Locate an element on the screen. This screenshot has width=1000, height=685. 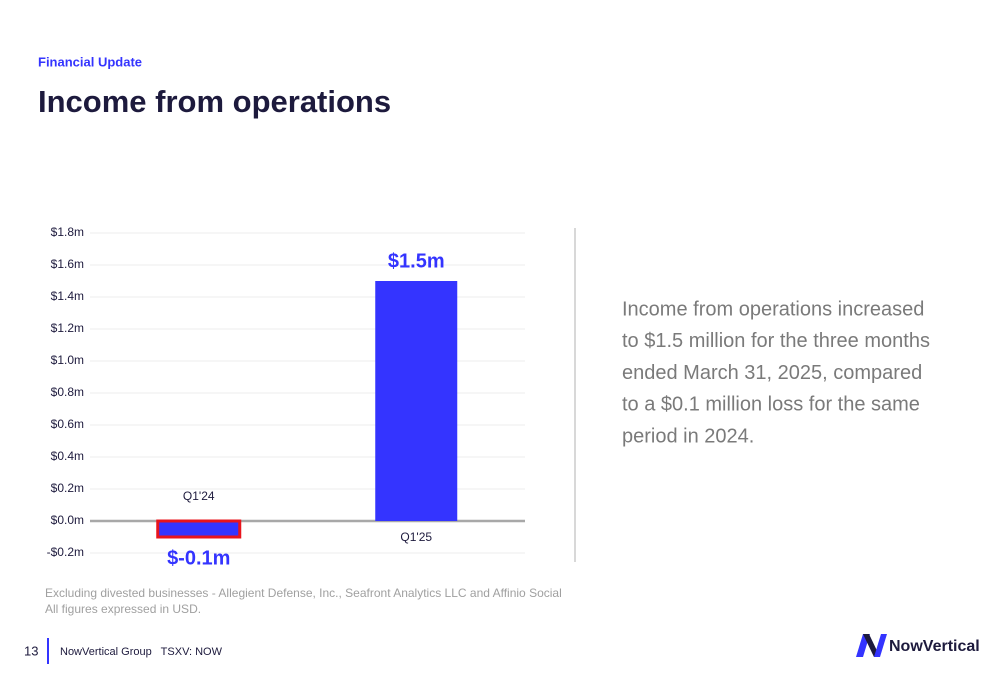
commentary-line: period in 2024. is located at coordinates (688, 436).